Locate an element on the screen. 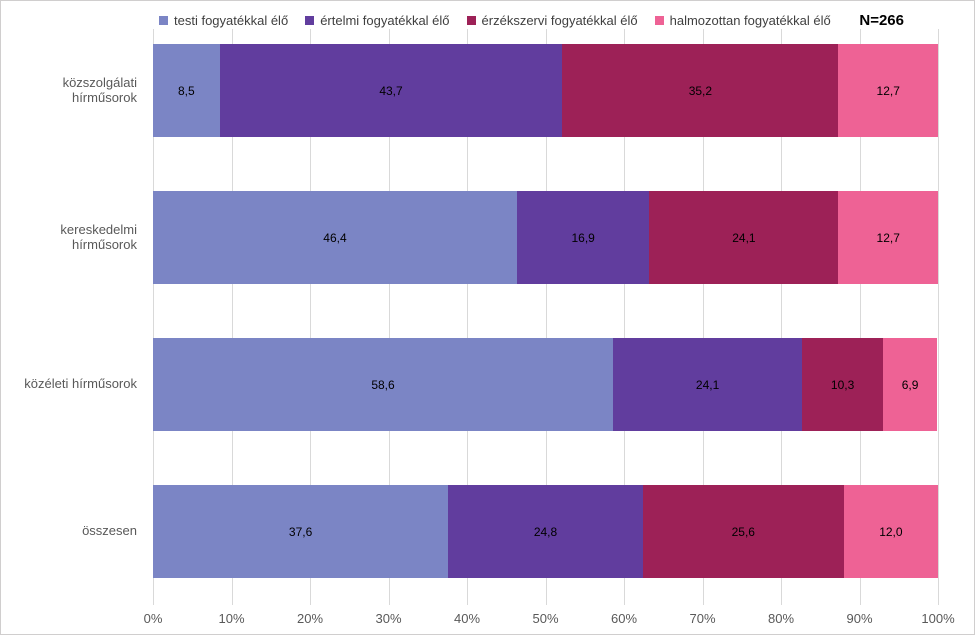 Image resolution: width=975 pixels, height=636 pixels. bar-segment: 24,8 is located at coordinates (545, 531).